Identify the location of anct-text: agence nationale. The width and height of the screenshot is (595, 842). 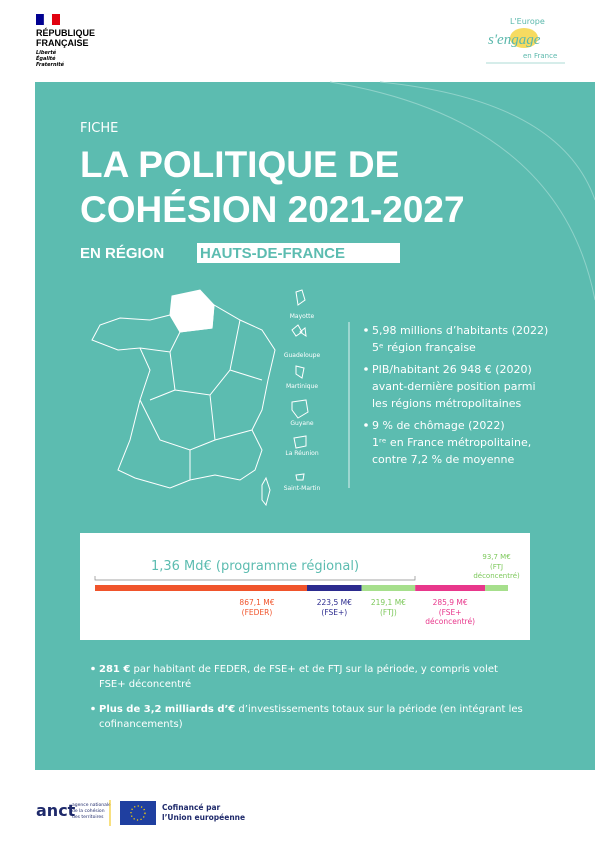
(91, 805).